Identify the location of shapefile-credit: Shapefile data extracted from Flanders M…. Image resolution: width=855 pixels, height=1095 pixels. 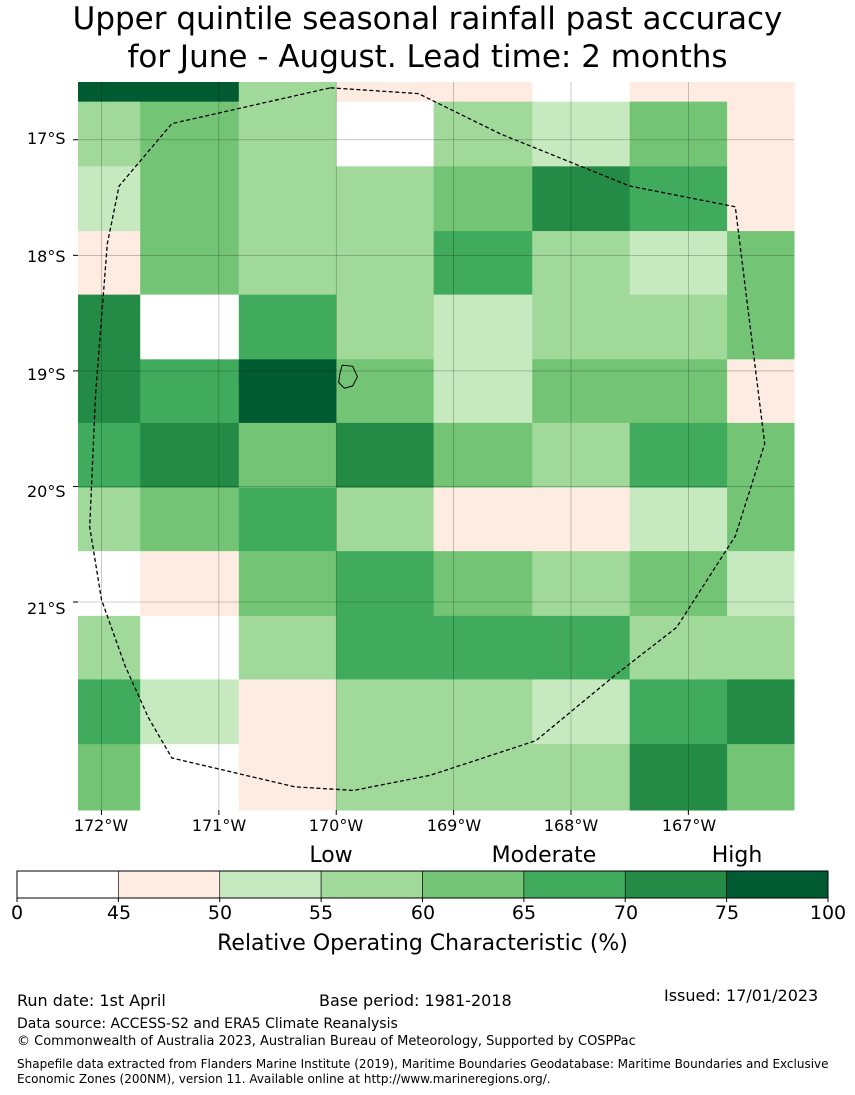
(423, 1071).